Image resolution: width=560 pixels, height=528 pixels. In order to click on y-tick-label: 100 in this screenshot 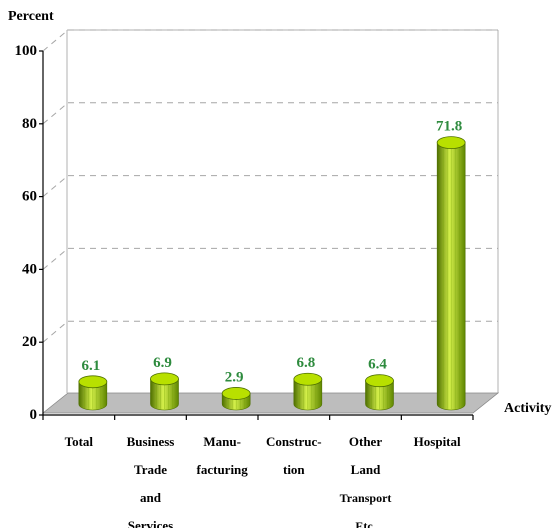, I will do `click(26, 51)`.